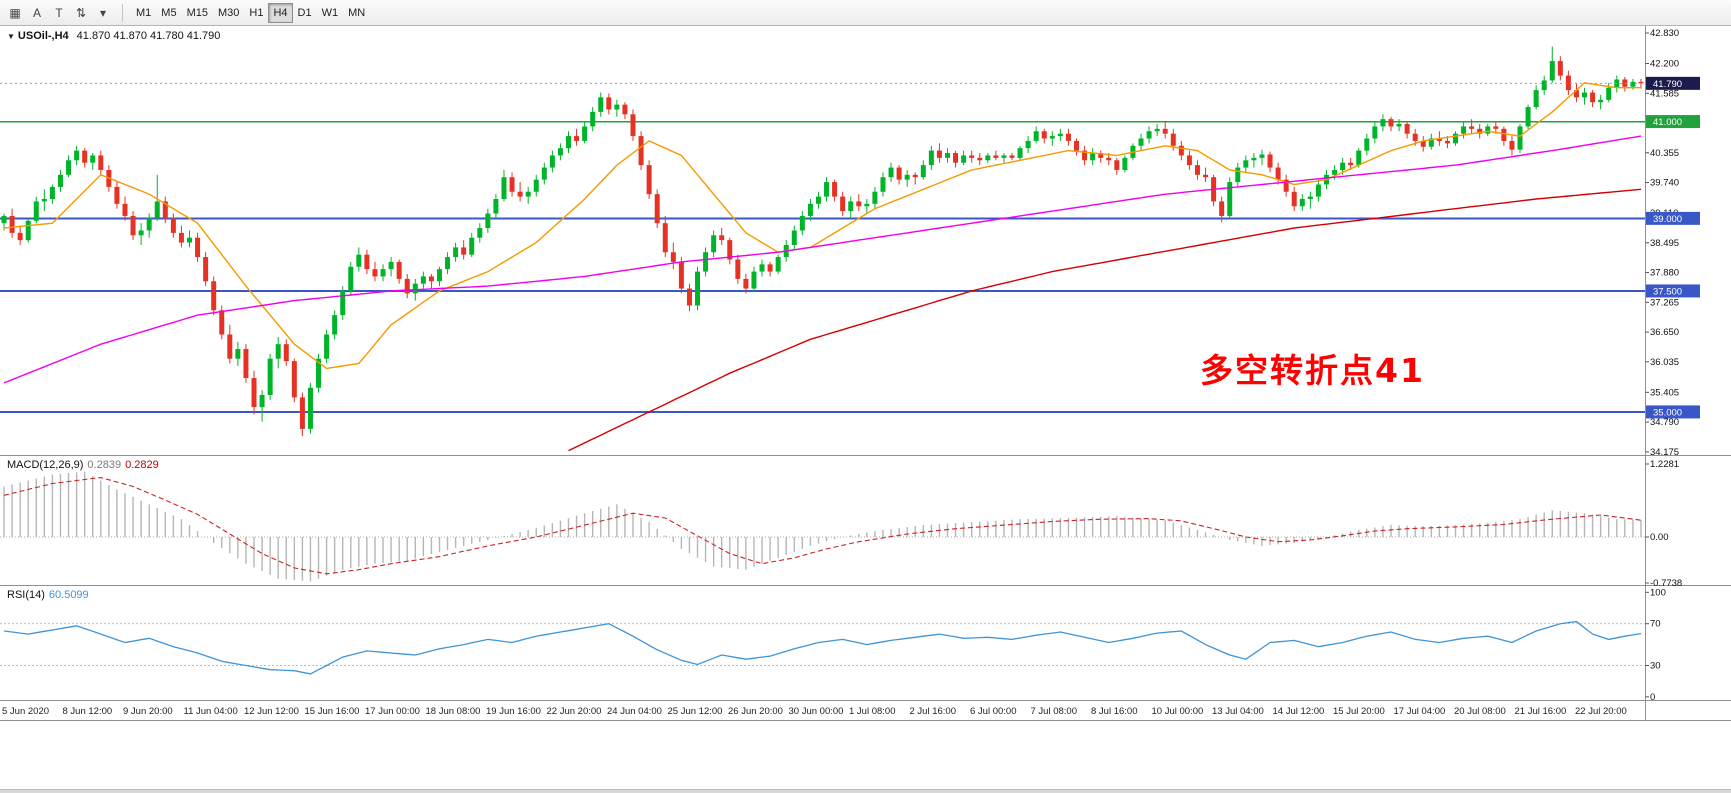  I want to click on svg-text: 39.000, so click(1667, 219).